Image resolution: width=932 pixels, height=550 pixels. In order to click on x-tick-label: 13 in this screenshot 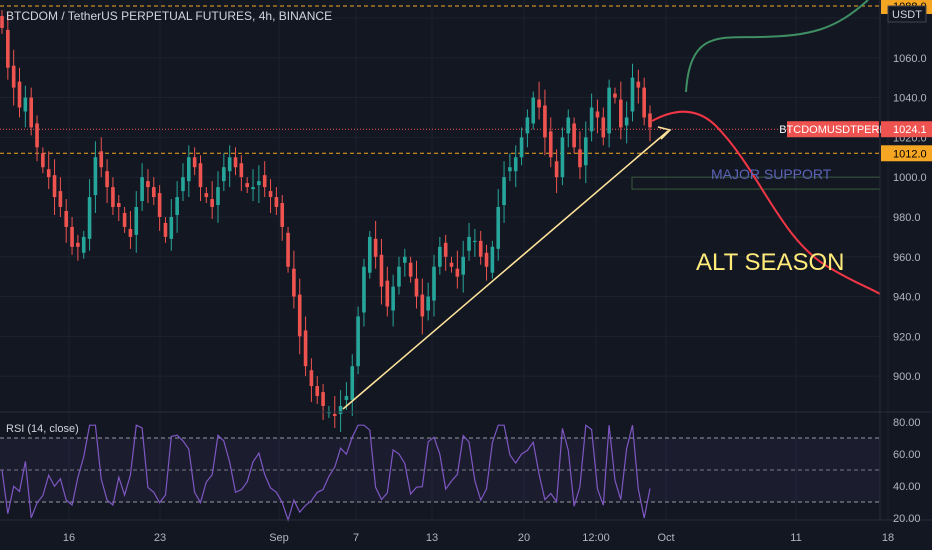, I will do `click(432, 538)`.